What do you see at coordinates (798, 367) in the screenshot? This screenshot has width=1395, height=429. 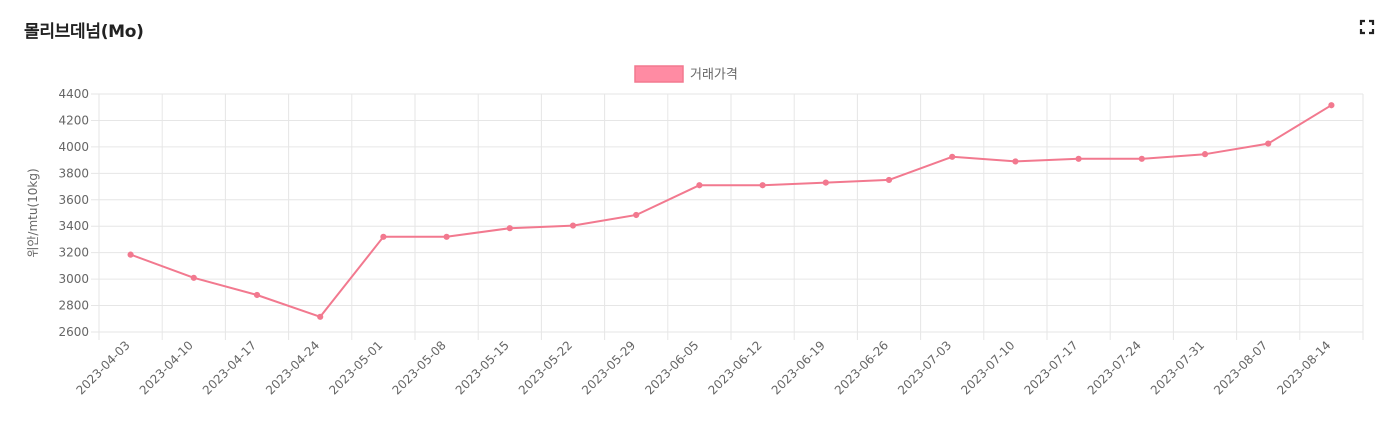 I see `x-tick-label: 2023-06-19` at bounding box center [798, 367].